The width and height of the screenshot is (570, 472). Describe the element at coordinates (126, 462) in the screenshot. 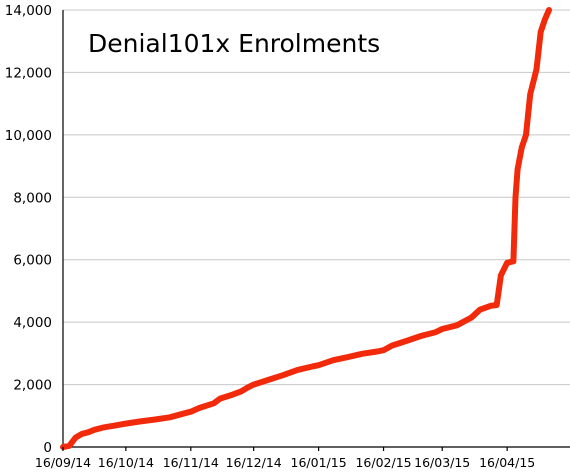

I see `x-tick-label: 16/10/14` at that location.